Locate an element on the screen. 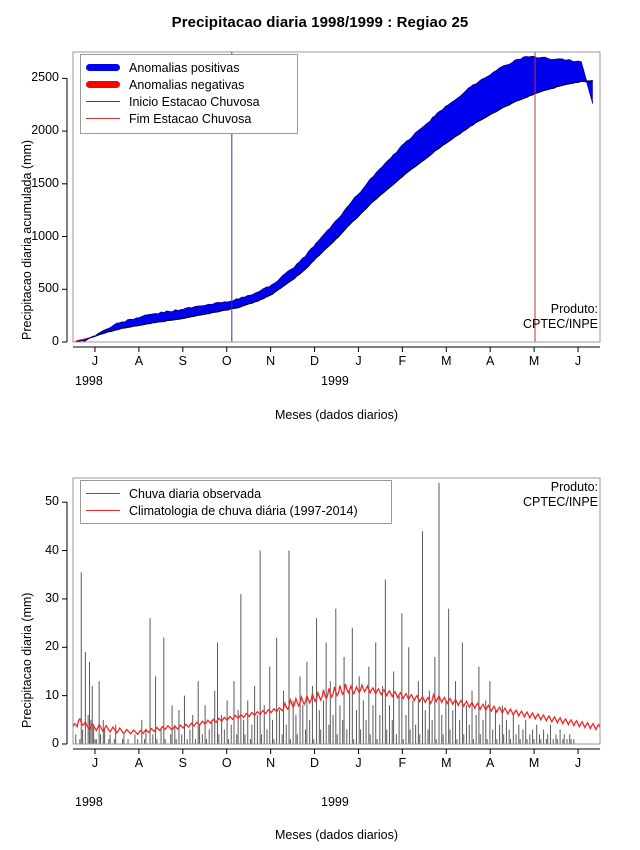  legend-item: Chuva diaria observada is located at coordinates (236, 493).